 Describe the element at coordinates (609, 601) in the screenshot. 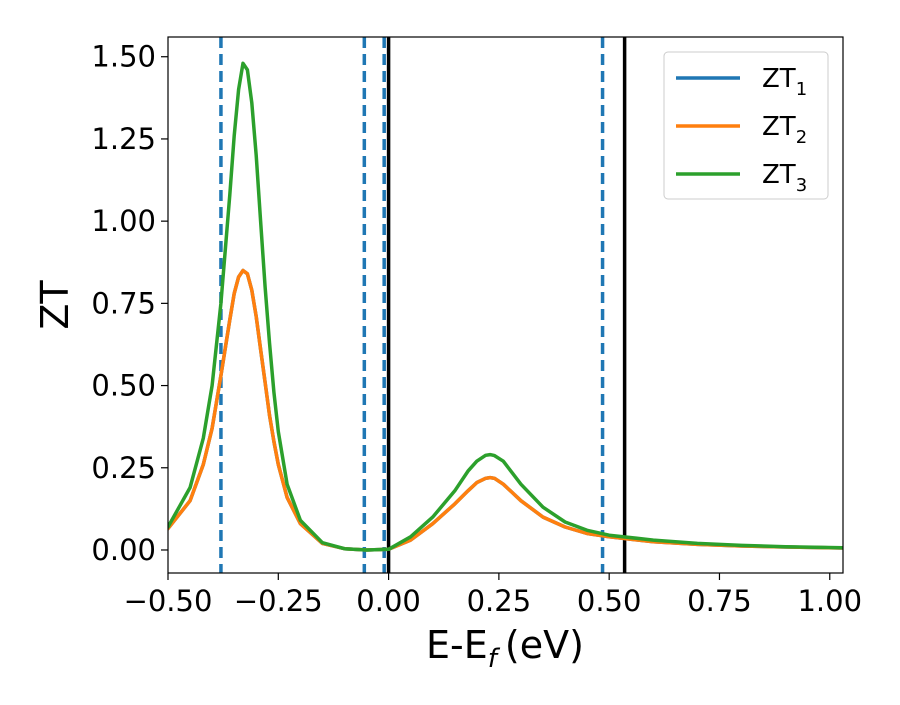

I see `x-tick-label: 0.50` at that location.